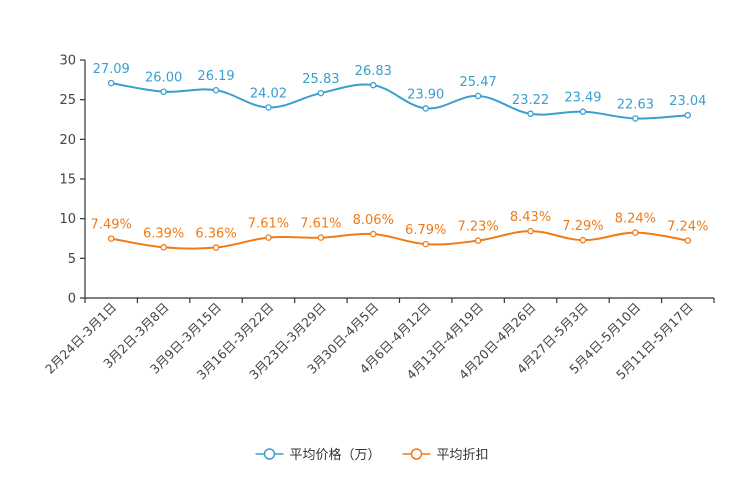 The width and height of the screenshot is (744, 500). I want to click on data-label: 22.63, so click(635, 104).